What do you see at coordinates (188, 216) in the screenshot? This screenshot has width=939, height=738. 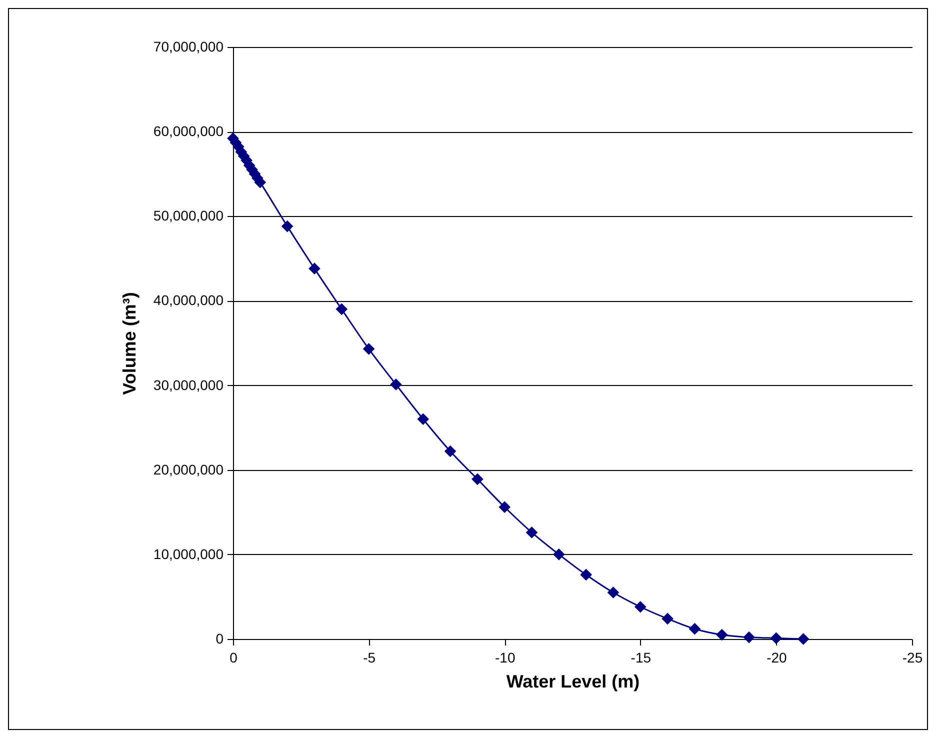 I see `y-tick-label: 50,000,000` at bounding box center [188, 216].